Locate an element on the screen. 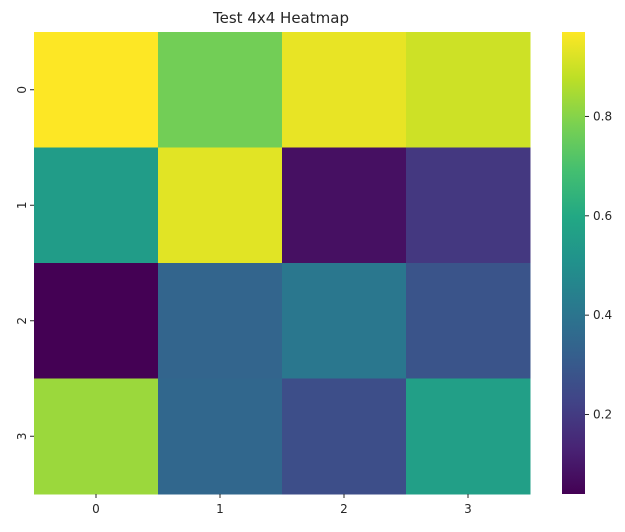  colorbar-tick-label-0: 0.2 is located at coordinates (602, 415).